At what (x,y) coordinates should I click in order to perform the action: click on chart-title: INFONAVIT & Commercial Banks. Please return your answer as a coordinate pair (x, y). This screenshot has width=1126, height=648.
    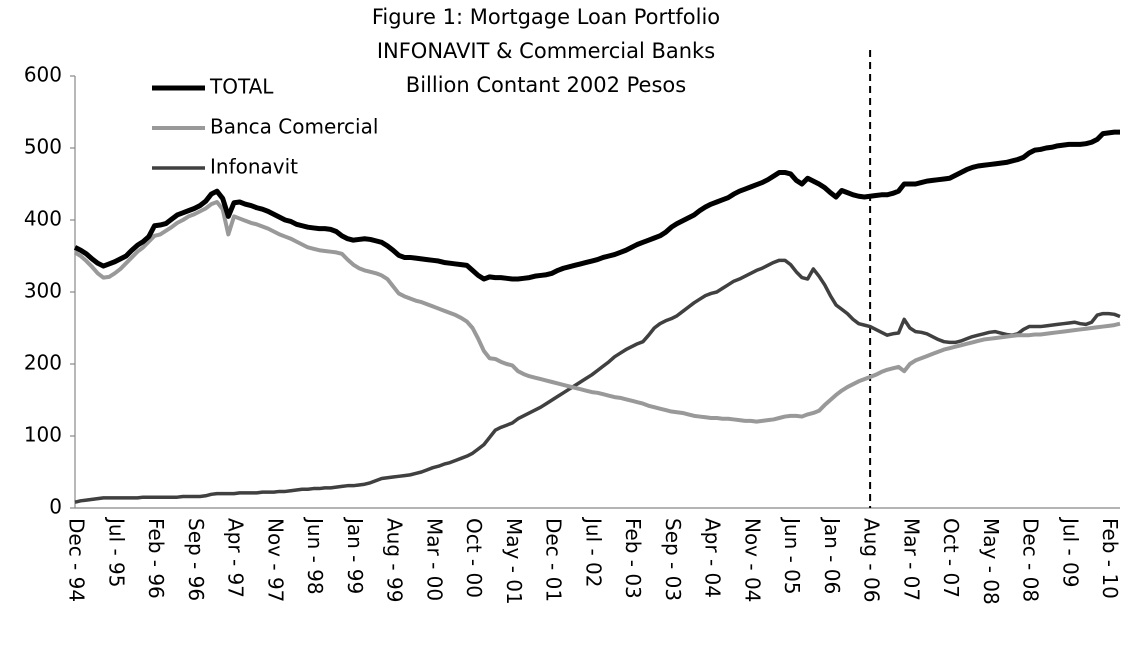
    Looking at the image, I should click on (546, 51).